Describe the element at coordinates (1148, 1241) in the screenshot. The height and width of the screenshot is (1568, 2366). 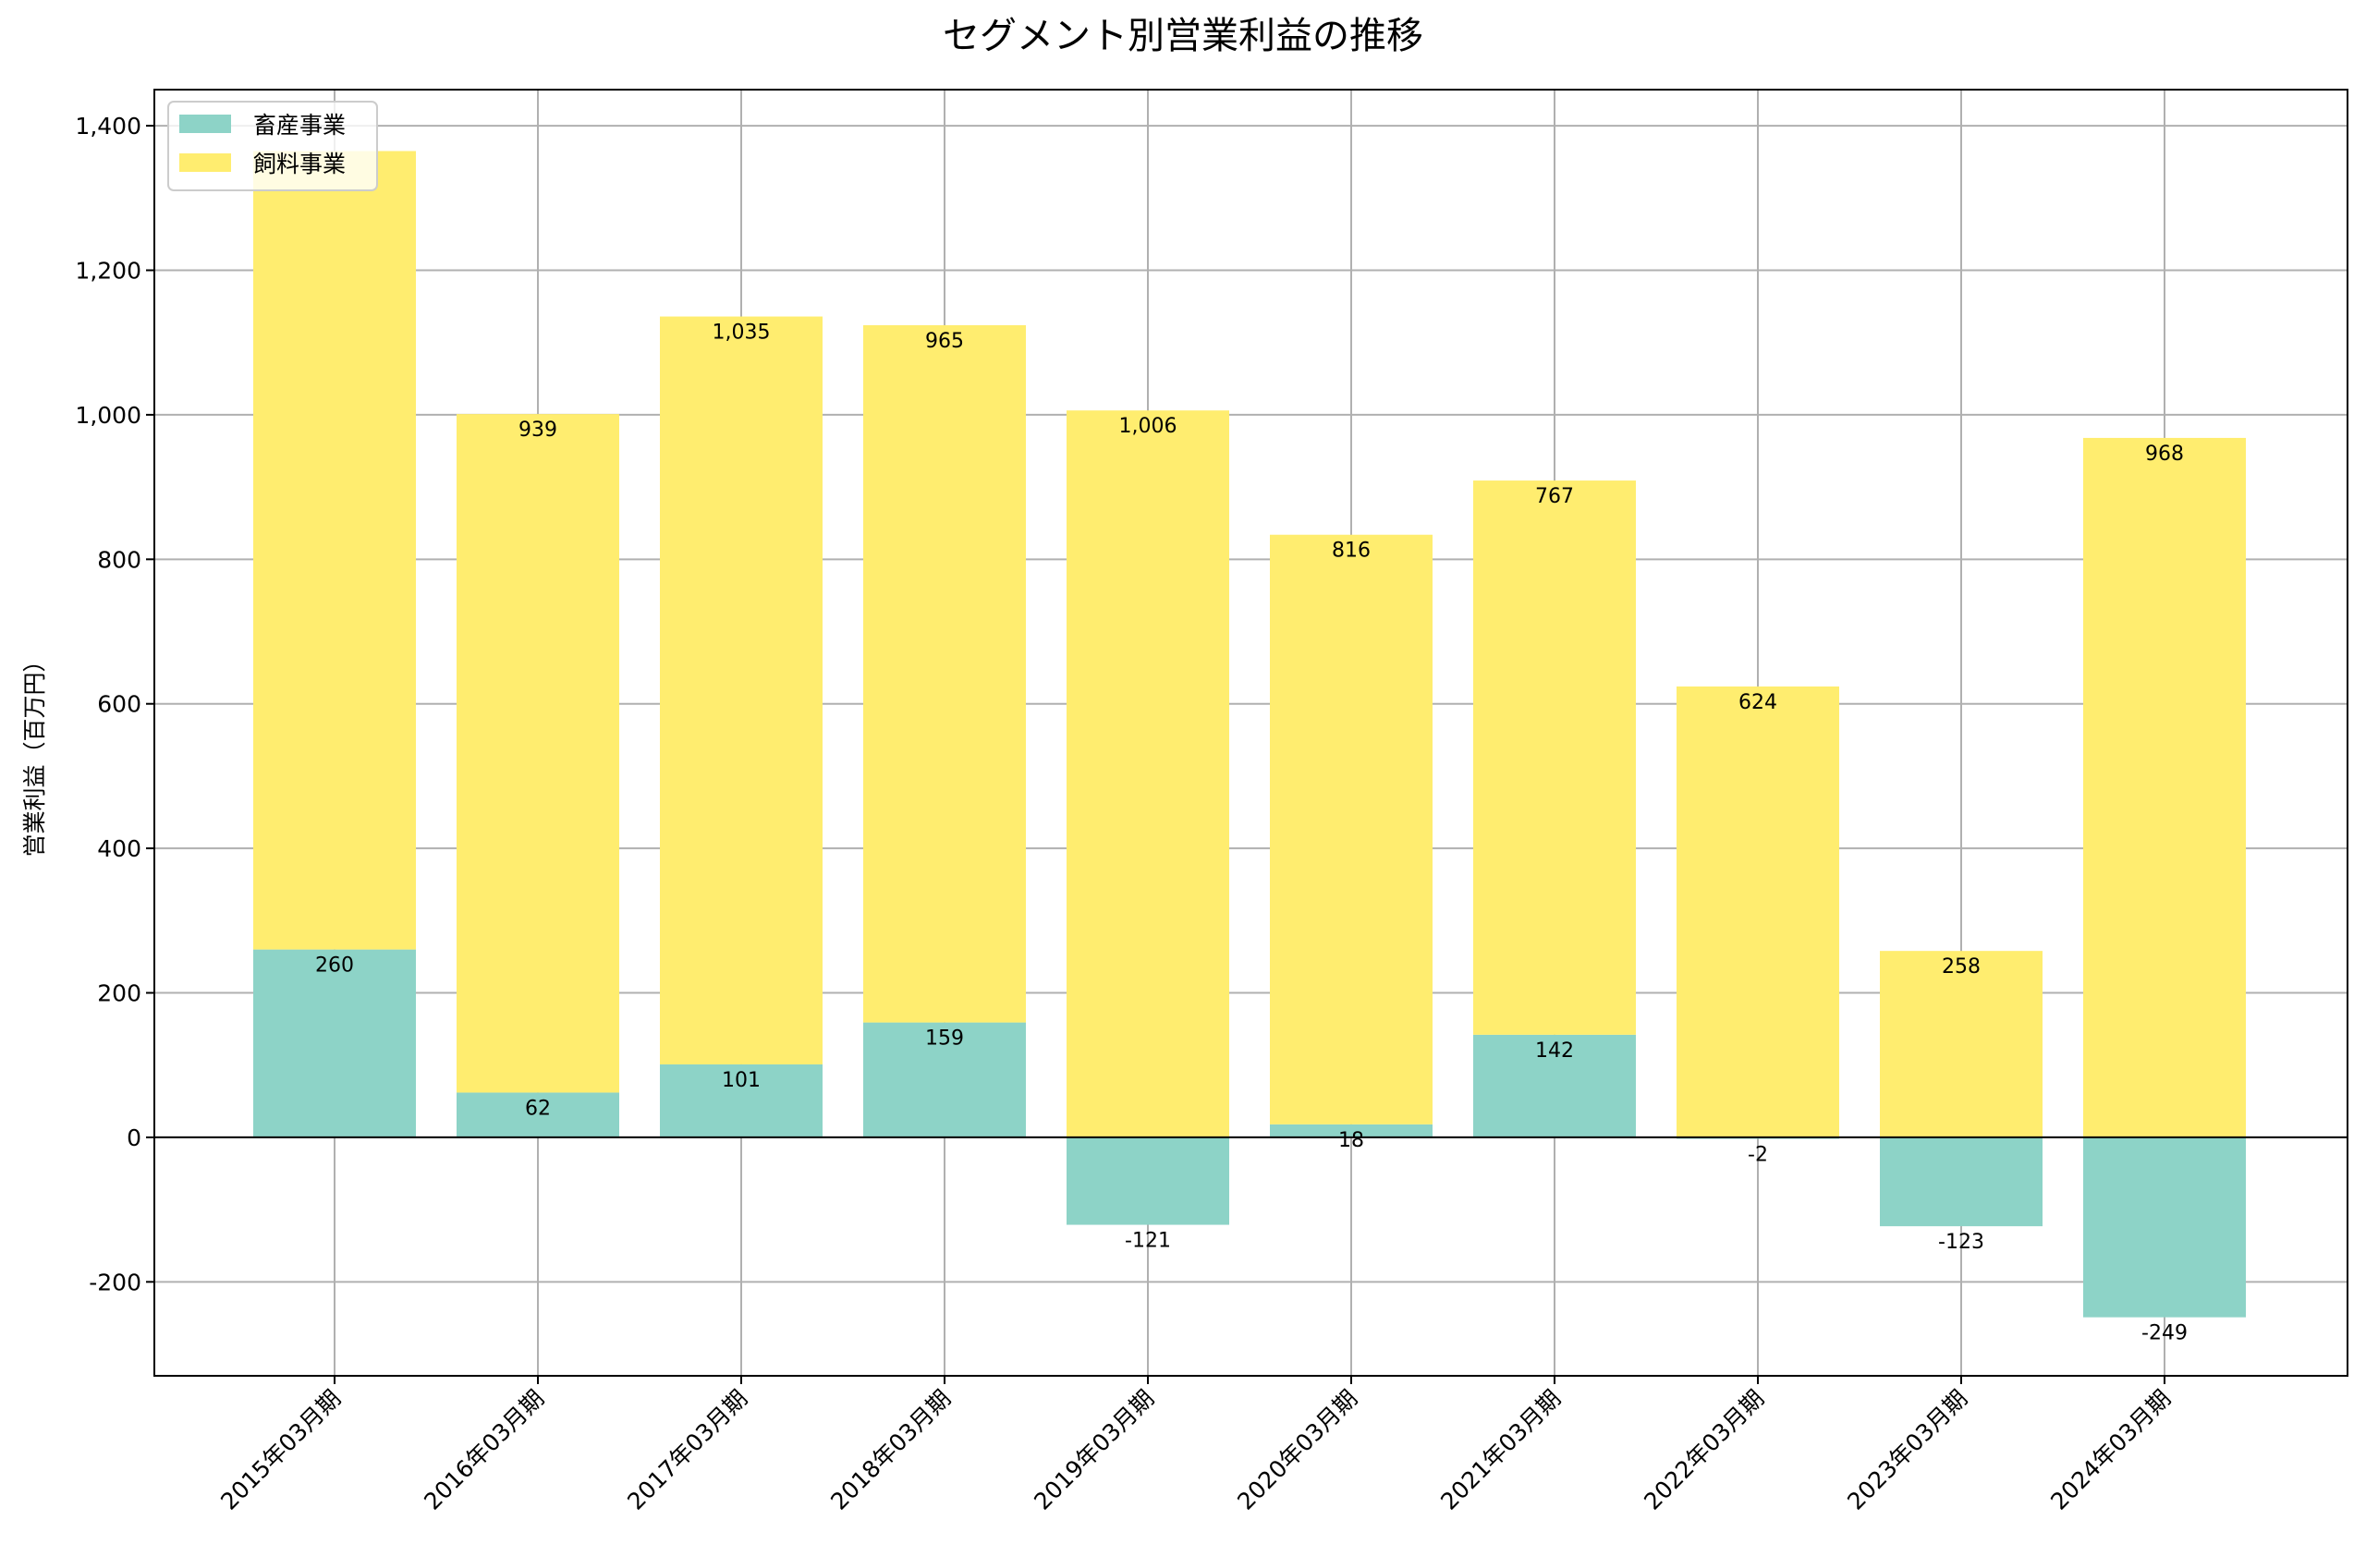
I see `data-label: -121` at that location.